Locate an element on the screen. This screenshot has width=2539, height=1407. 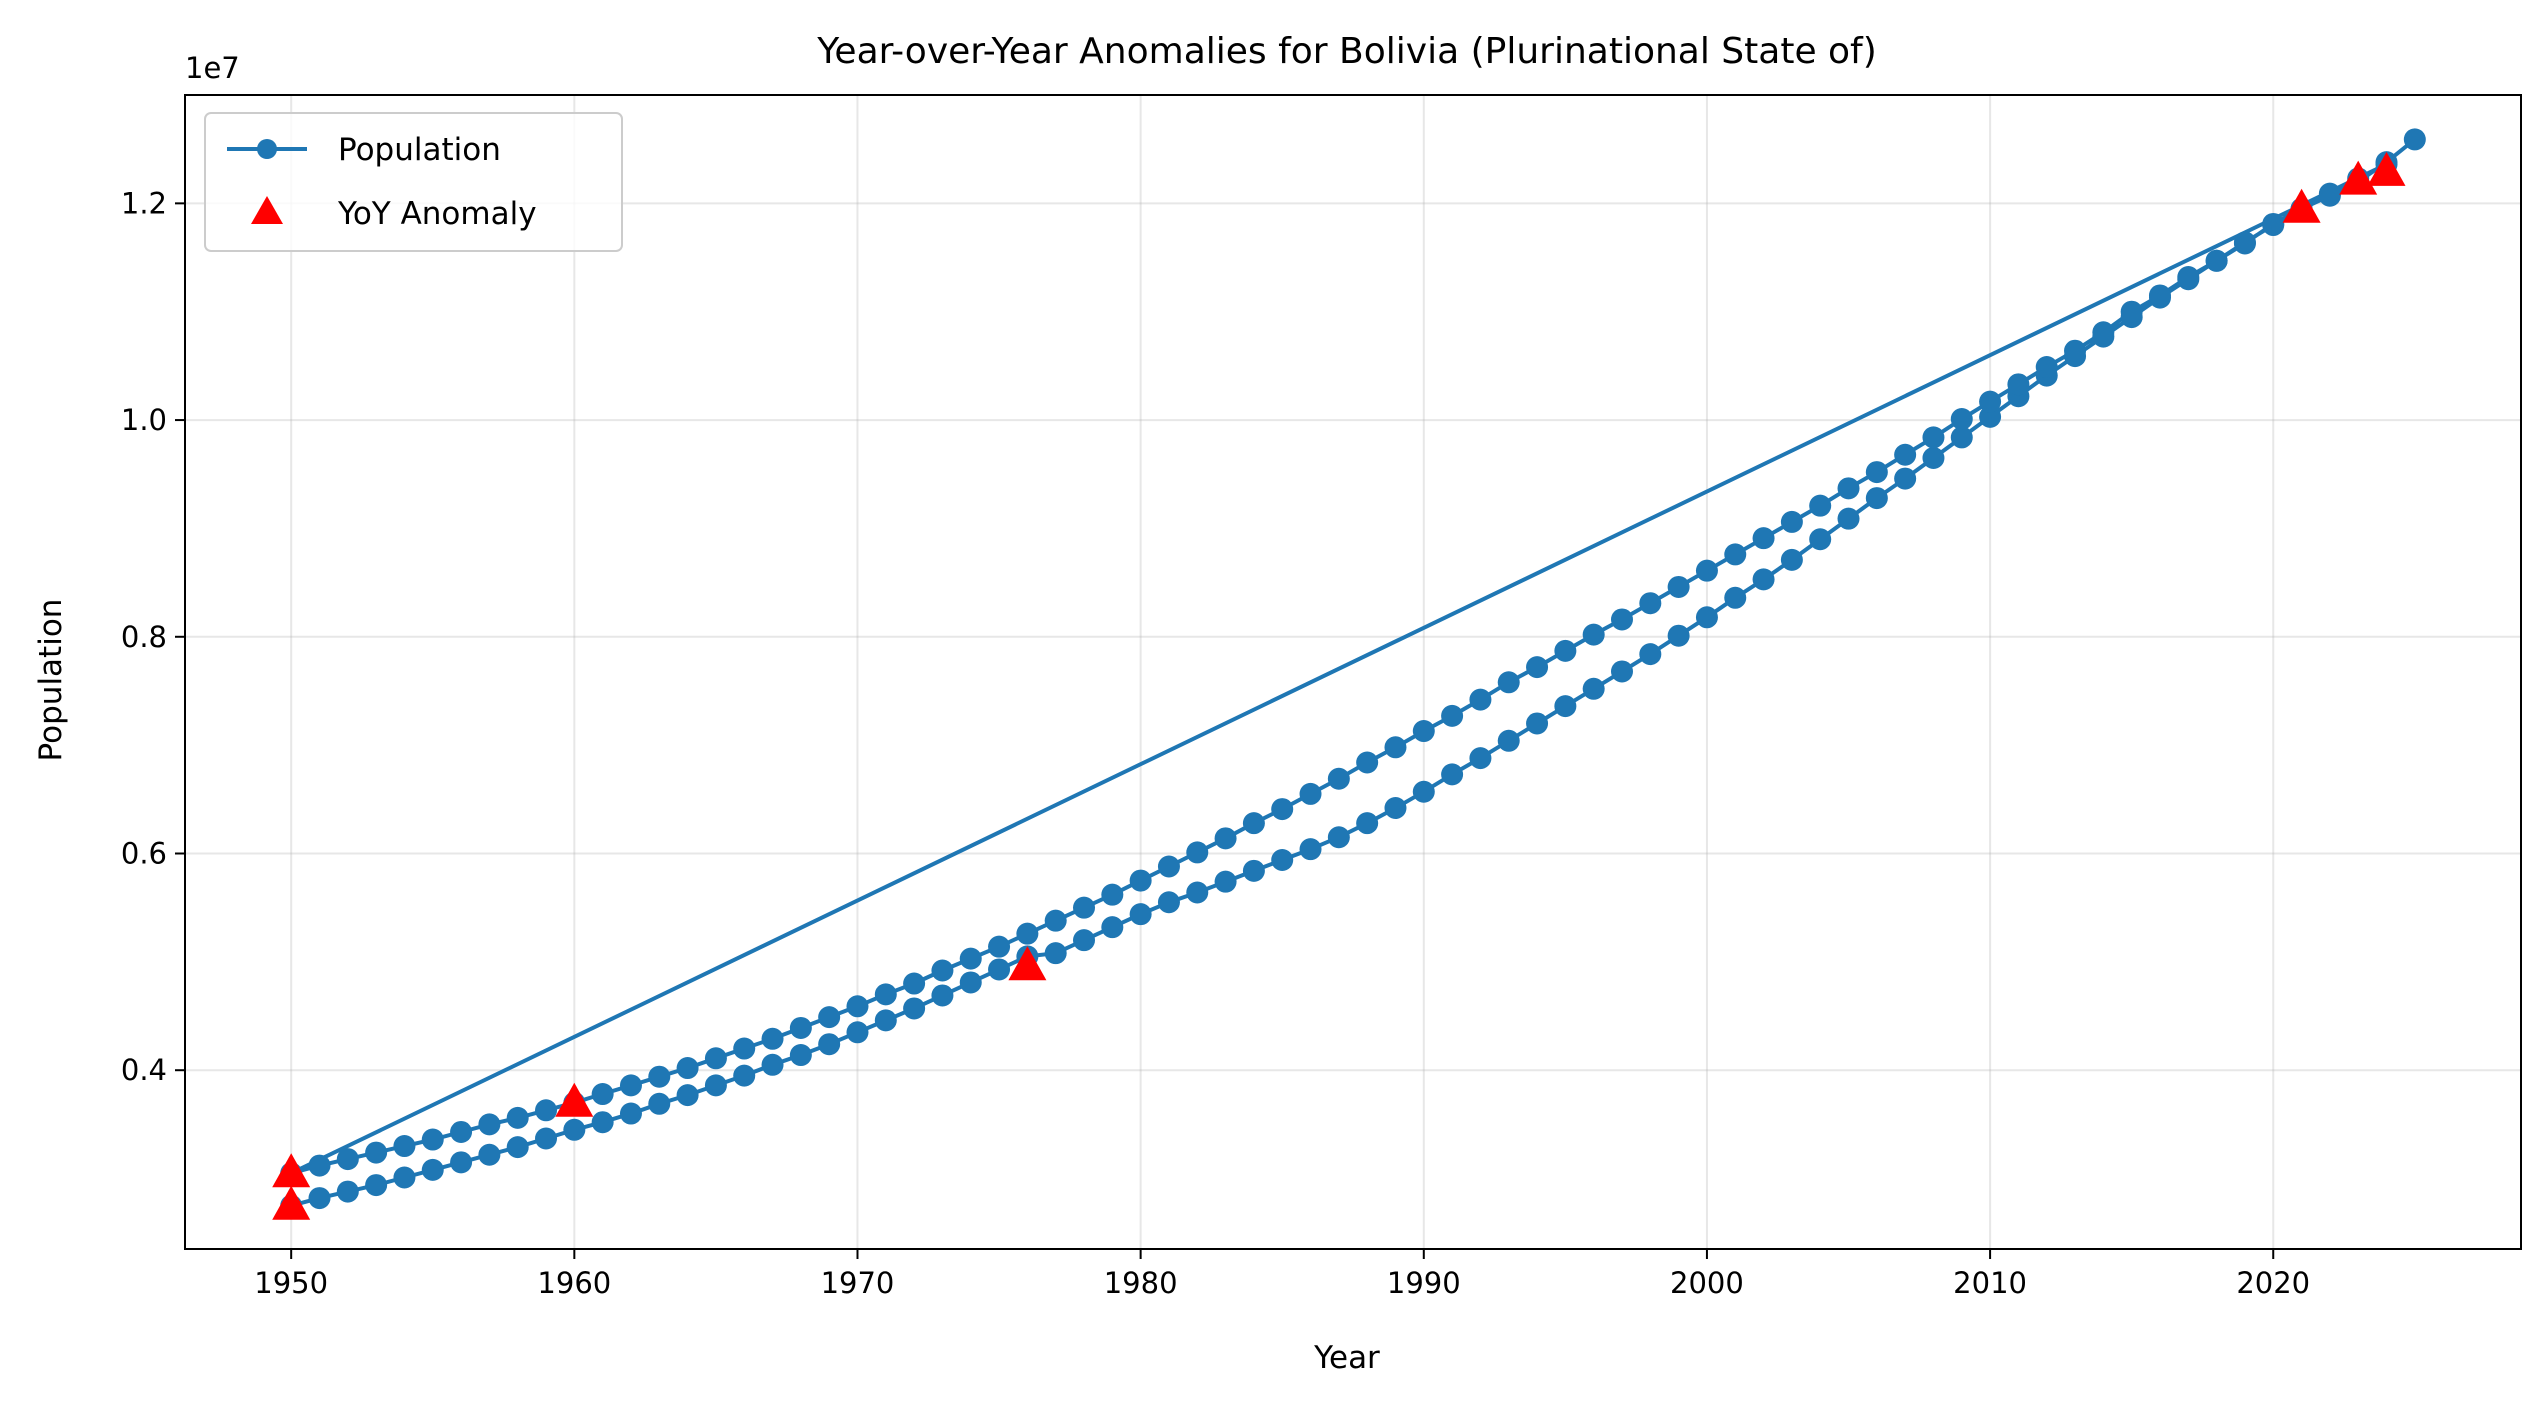
x-tick-label: 1960 is located at coordinates (574, 1283).